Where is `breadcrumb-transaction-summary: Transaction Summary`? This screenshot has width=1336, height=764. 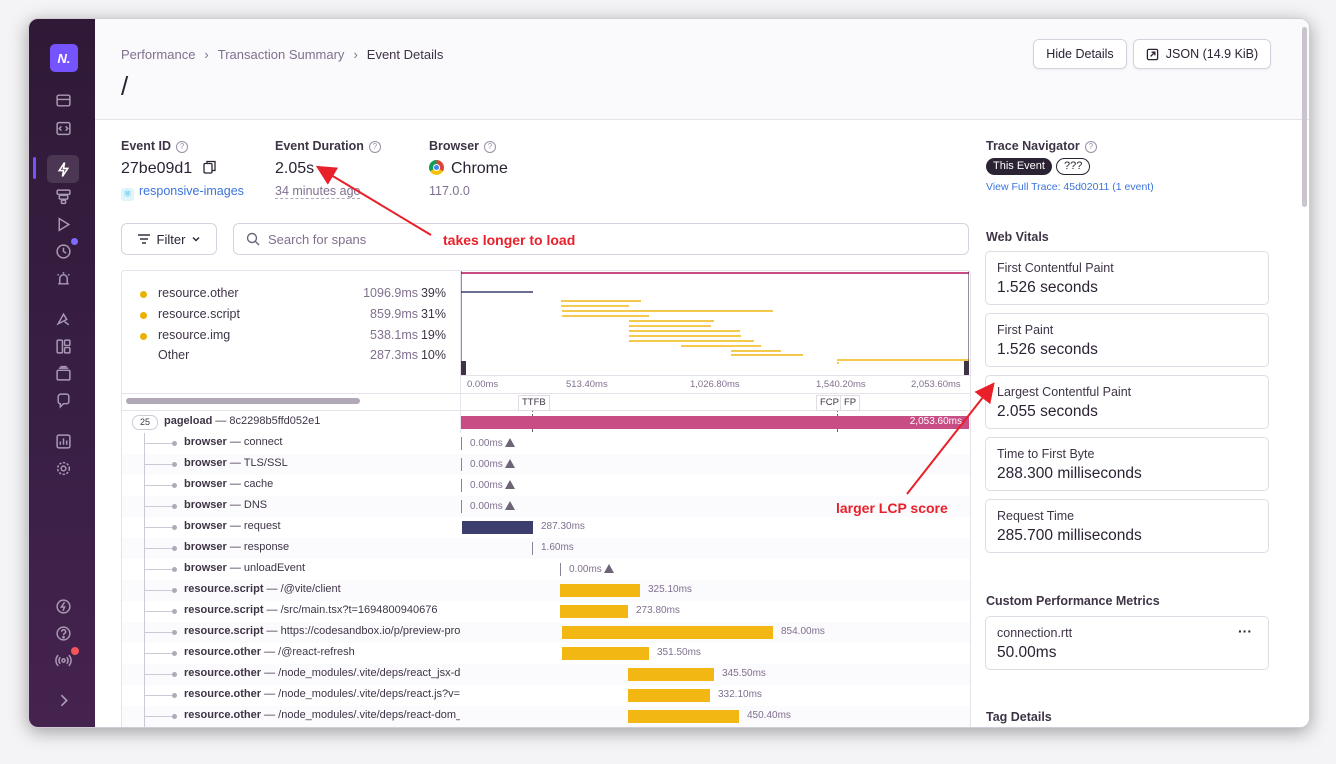 breadcrumb-transaction-summary: Transaction Summary is located at coordinates (281, 54).